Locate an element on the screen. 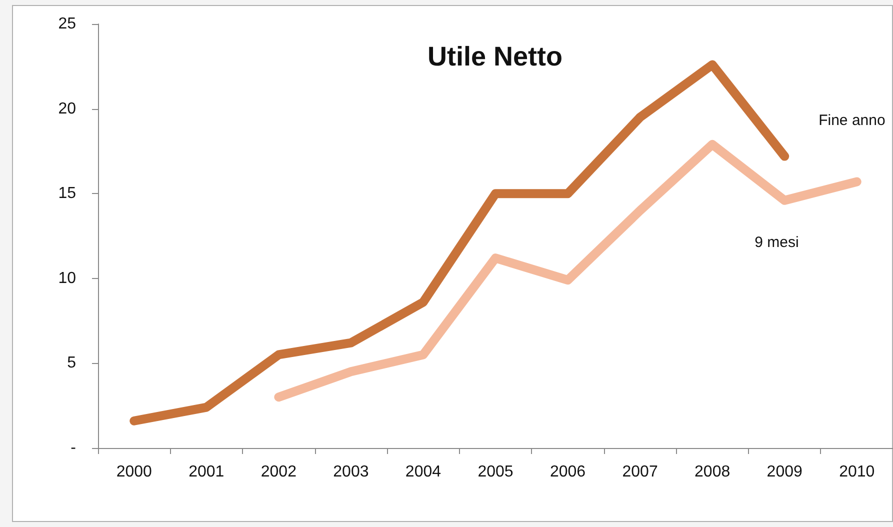 The image size is (893, 527). x-tick-label: 2007 is located at coordinates (640, 472).